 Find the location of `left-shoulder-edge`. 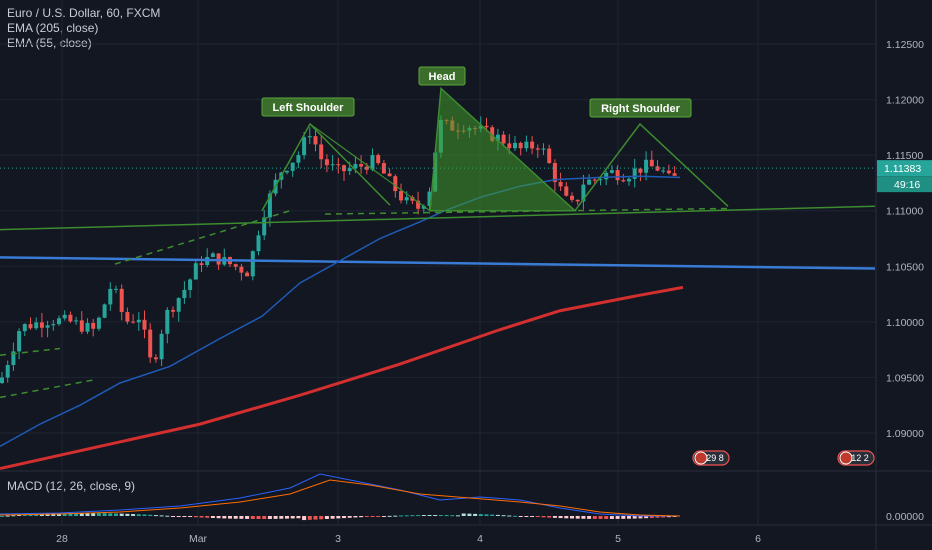

left-shoulder-edge is located at coordinates (370, 167).